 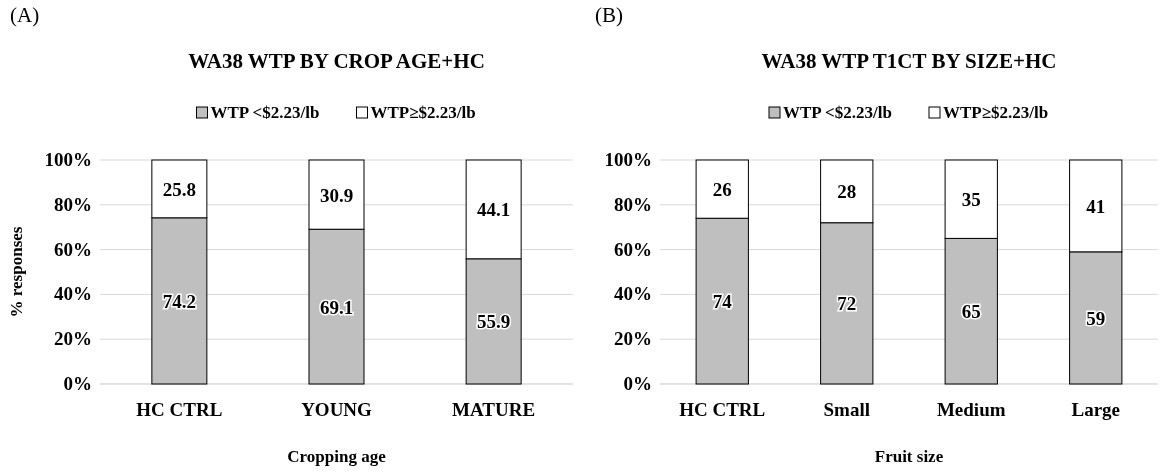 What do you see at coordinates (1096, 206) in the screenshot?
I see `data-label: 41` at bounding box center [1096, 206].